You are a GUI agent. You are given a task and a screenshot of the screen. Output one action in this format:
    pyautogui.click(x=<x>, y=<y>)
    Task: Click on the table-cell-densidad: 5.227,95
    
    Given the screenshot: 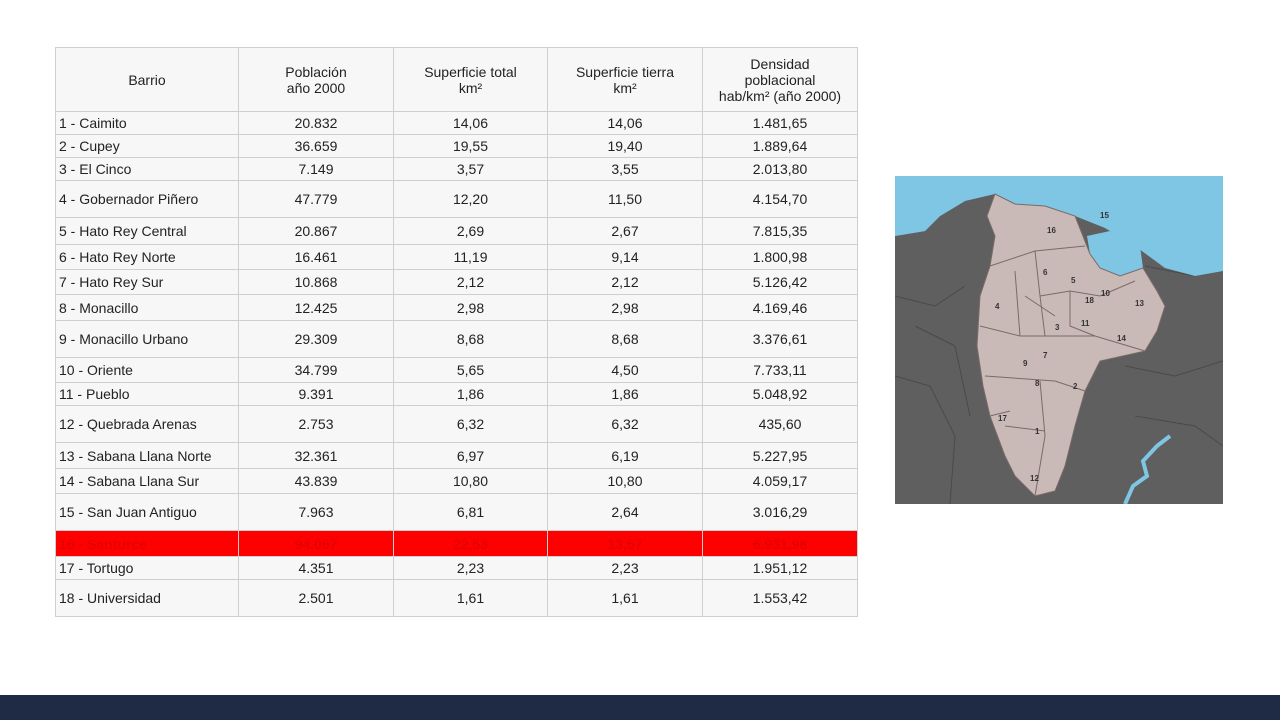 What is the action you would take?
    pyautogui.click(x=780, y=455)
    